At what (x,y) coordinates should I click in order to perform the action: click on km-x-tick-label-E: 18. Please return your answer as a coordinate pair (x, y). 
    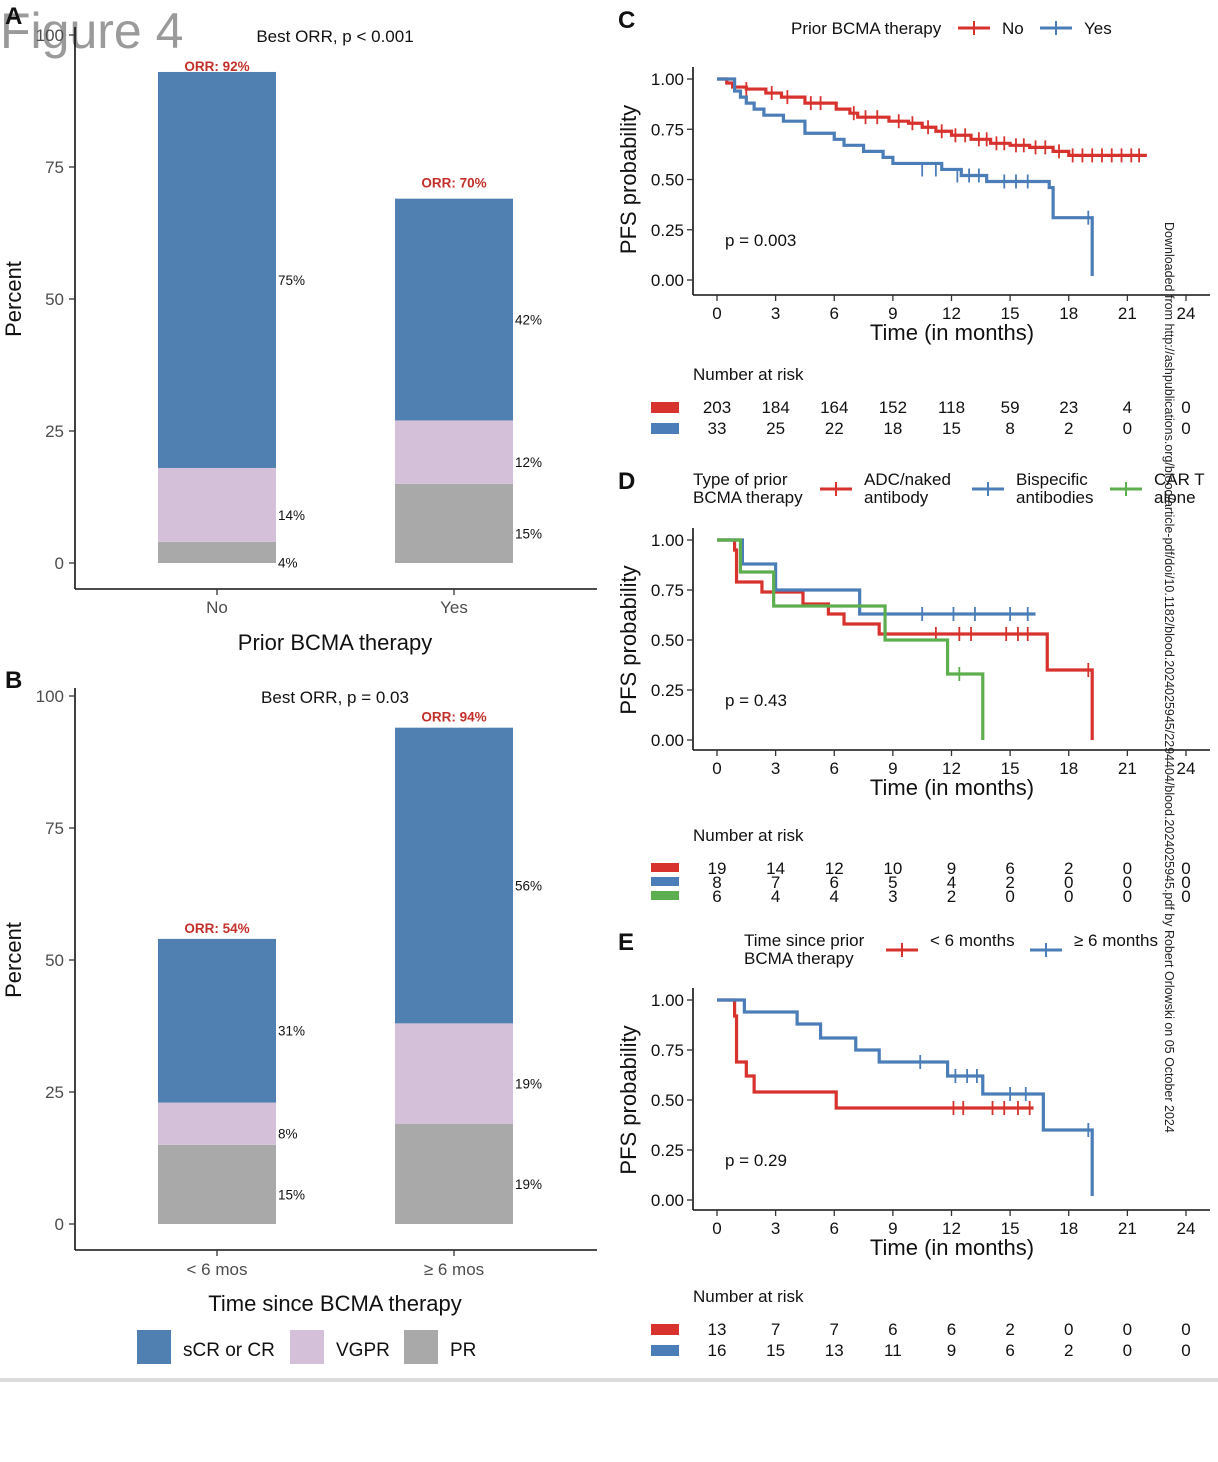
    Looking at the image, I should click on (1068, 1228).